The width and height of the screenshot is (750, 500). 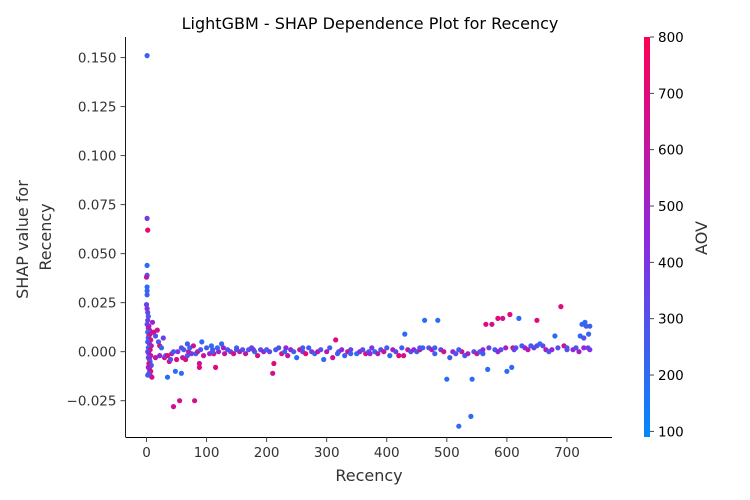 I want to click on colorbar-tick-label-700: 700, so click(x=671, y=94).